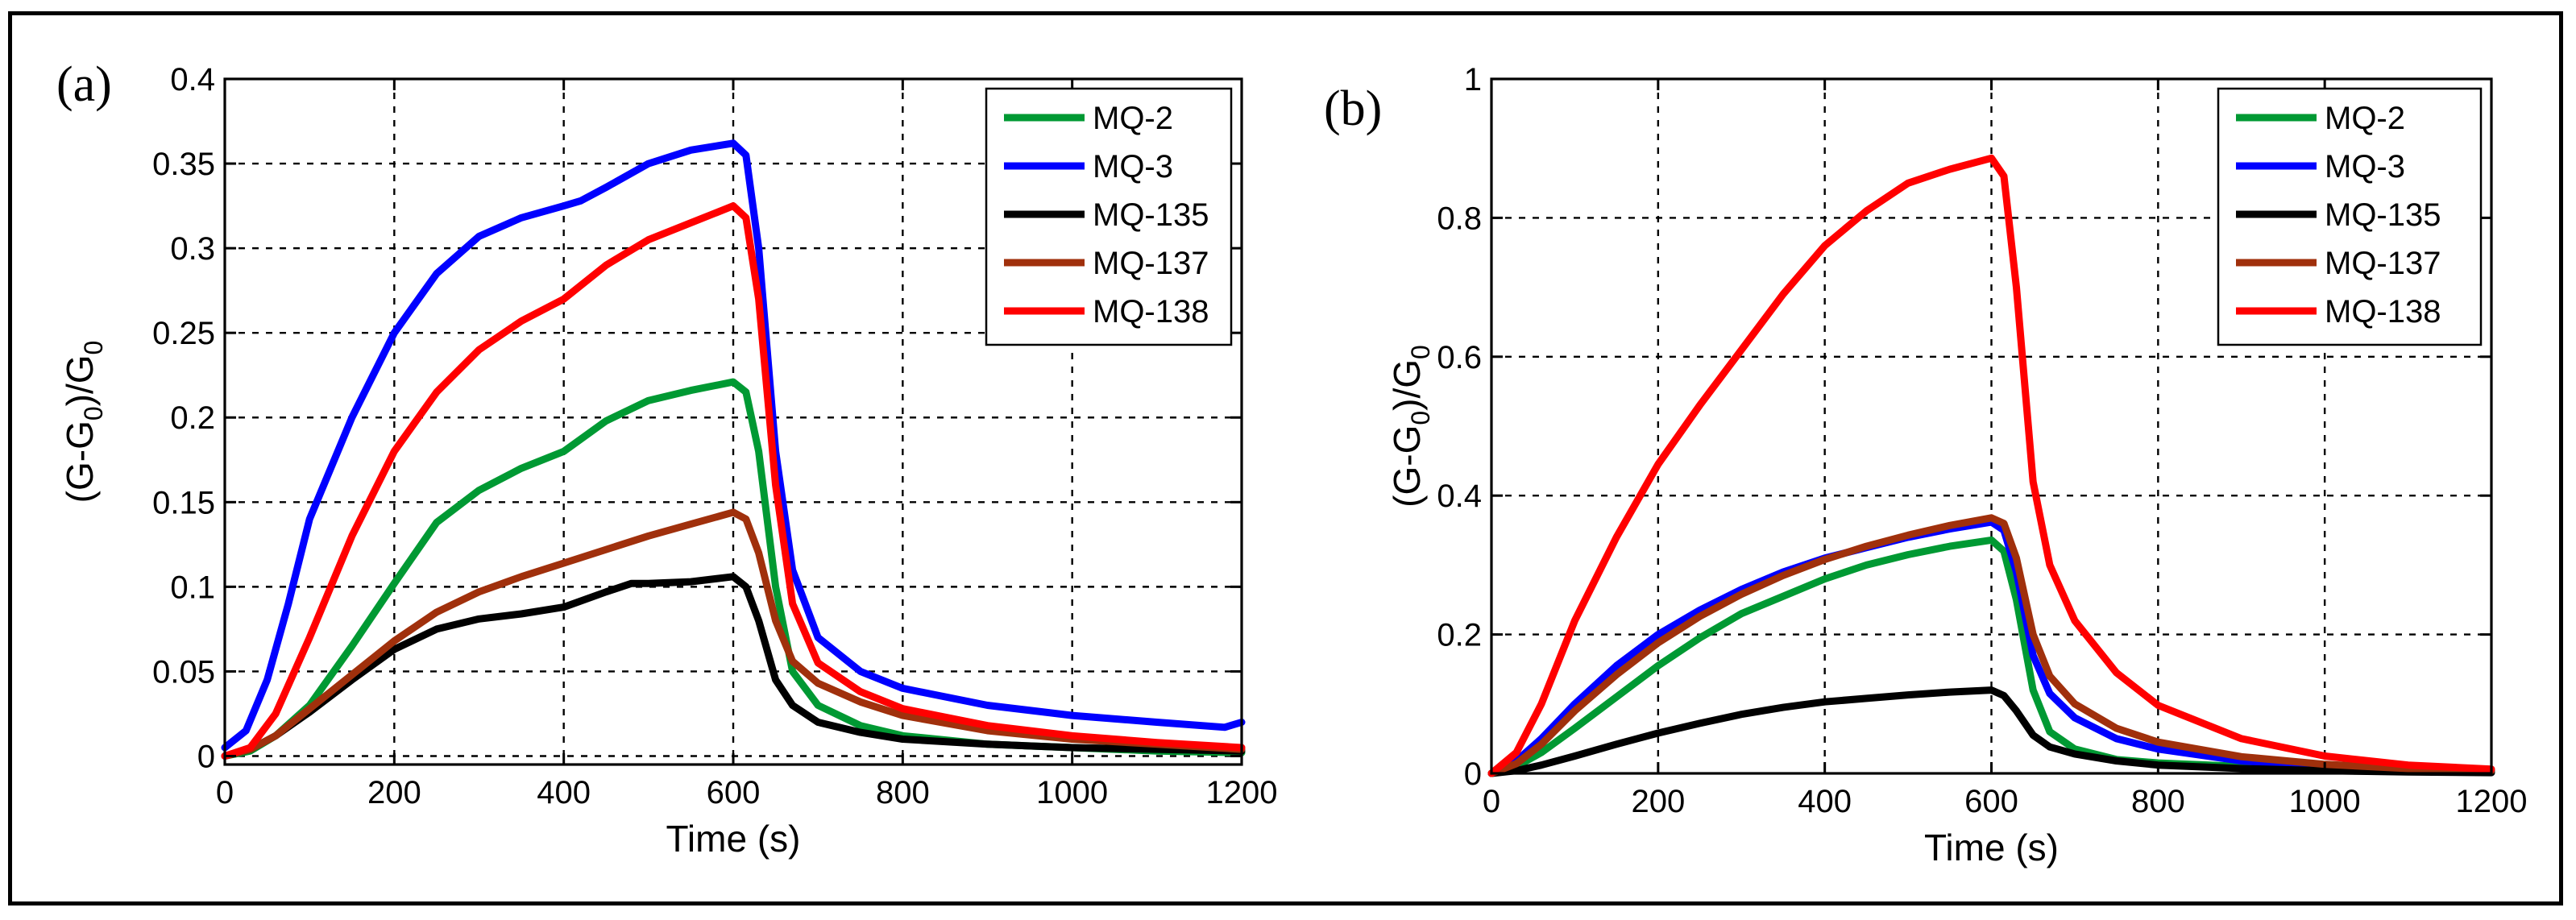  Describe the element at coordinates (1459, 218) in the screenshot. I see `y-tick-label: 0.8` at that location.